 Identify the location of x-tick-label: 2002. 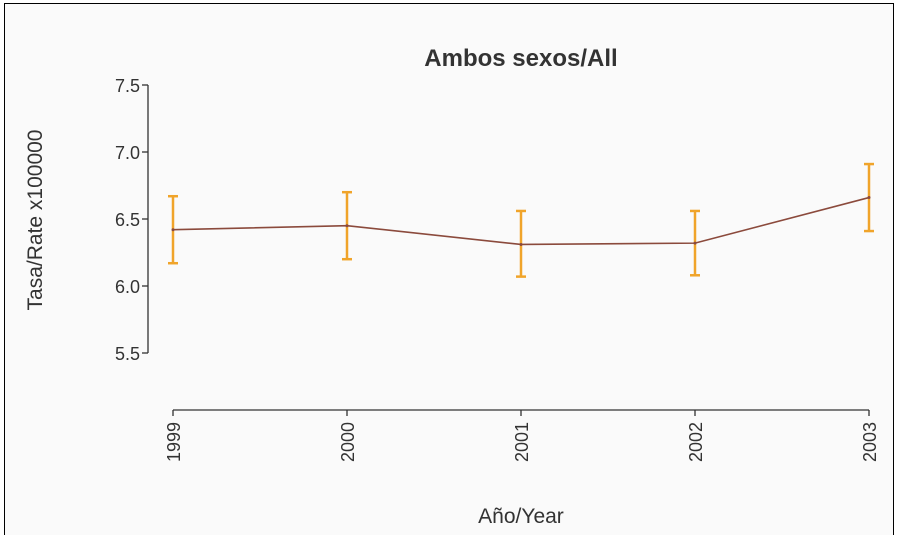
(696, 442).